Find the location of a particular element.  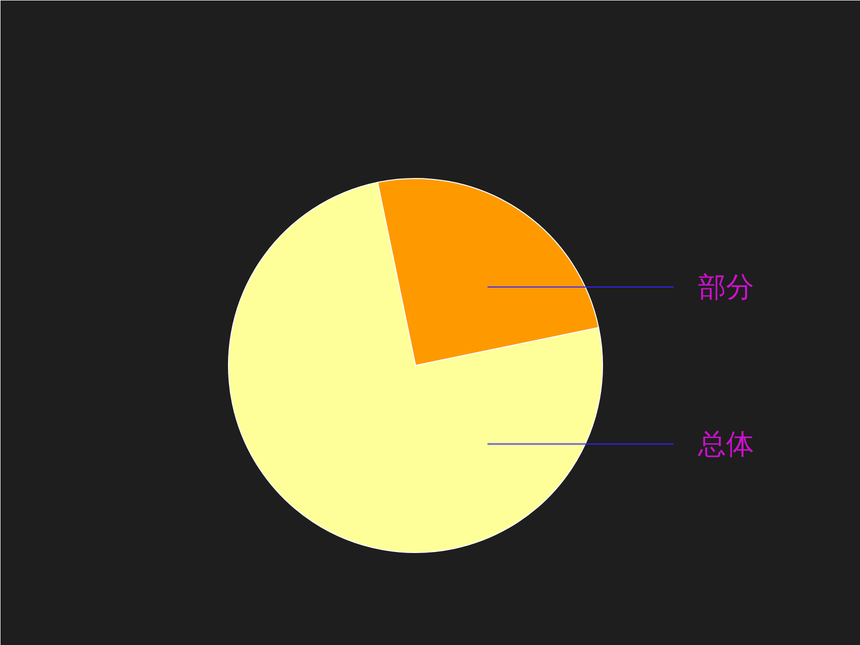

slice-label: 部分 is located at coordinates (726, 287).